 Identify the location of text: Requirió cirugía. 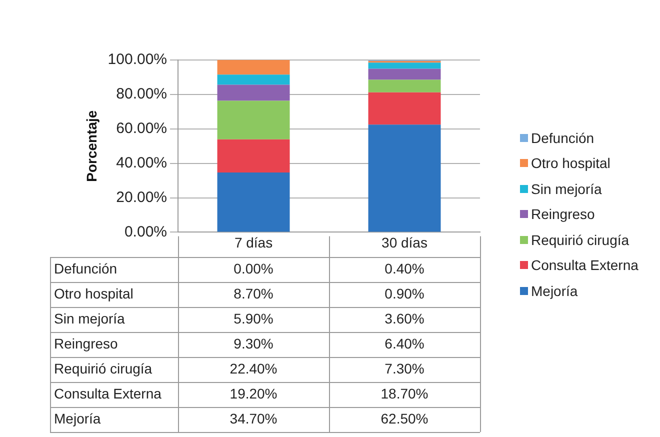
(103, 368).